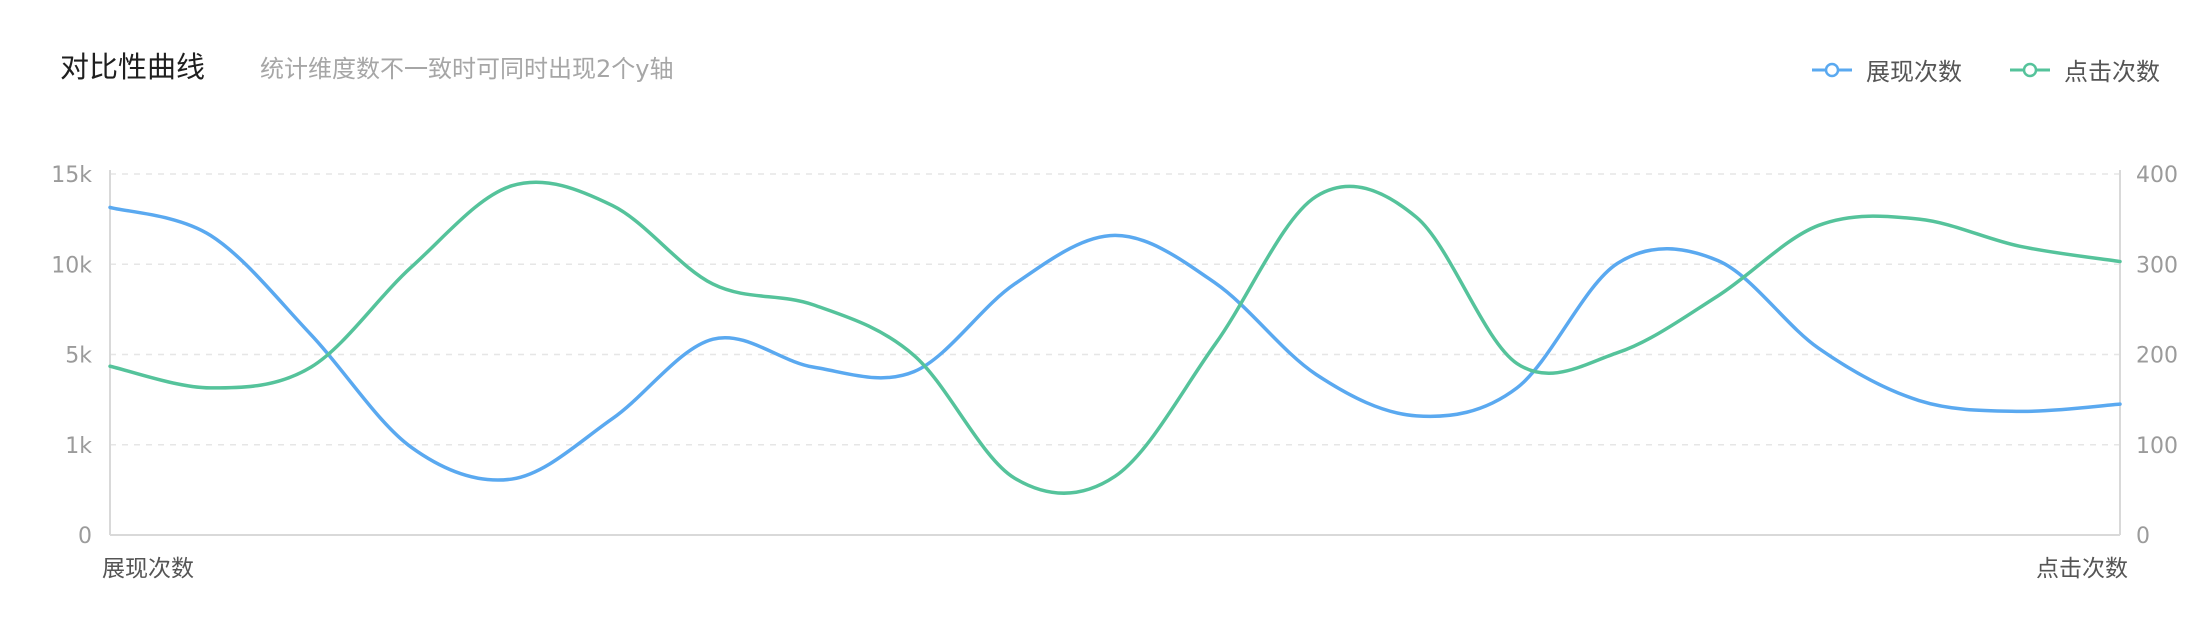  What do you see at coordinates (2157, 446) in the screenshot?
I see `right-tick-label: 100` at bounding box center [2157, 446].